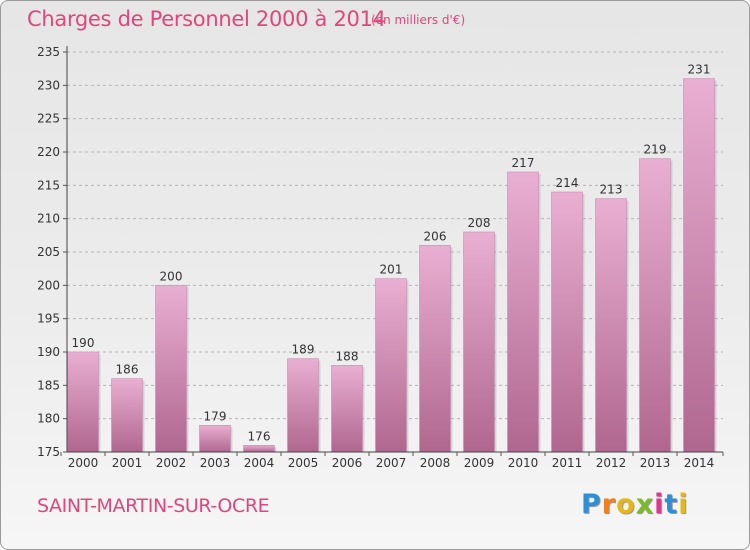 The image size is (750, 550). What do you see at coordinates (655, 150) in the screenshot?
I see `data-label-2013: 219` at bounding box center [655, 150].